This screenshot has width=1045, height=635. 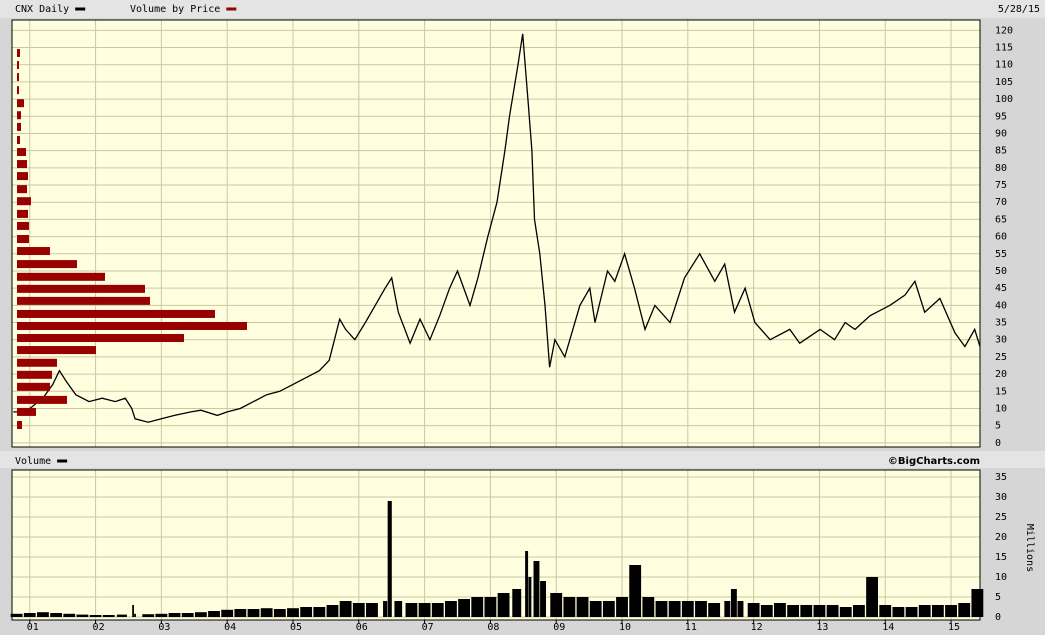 What do you see at coordinates (757, 627) in the screenshot?
I see `x-tick-label: 12` at bounding box center [757, 627].